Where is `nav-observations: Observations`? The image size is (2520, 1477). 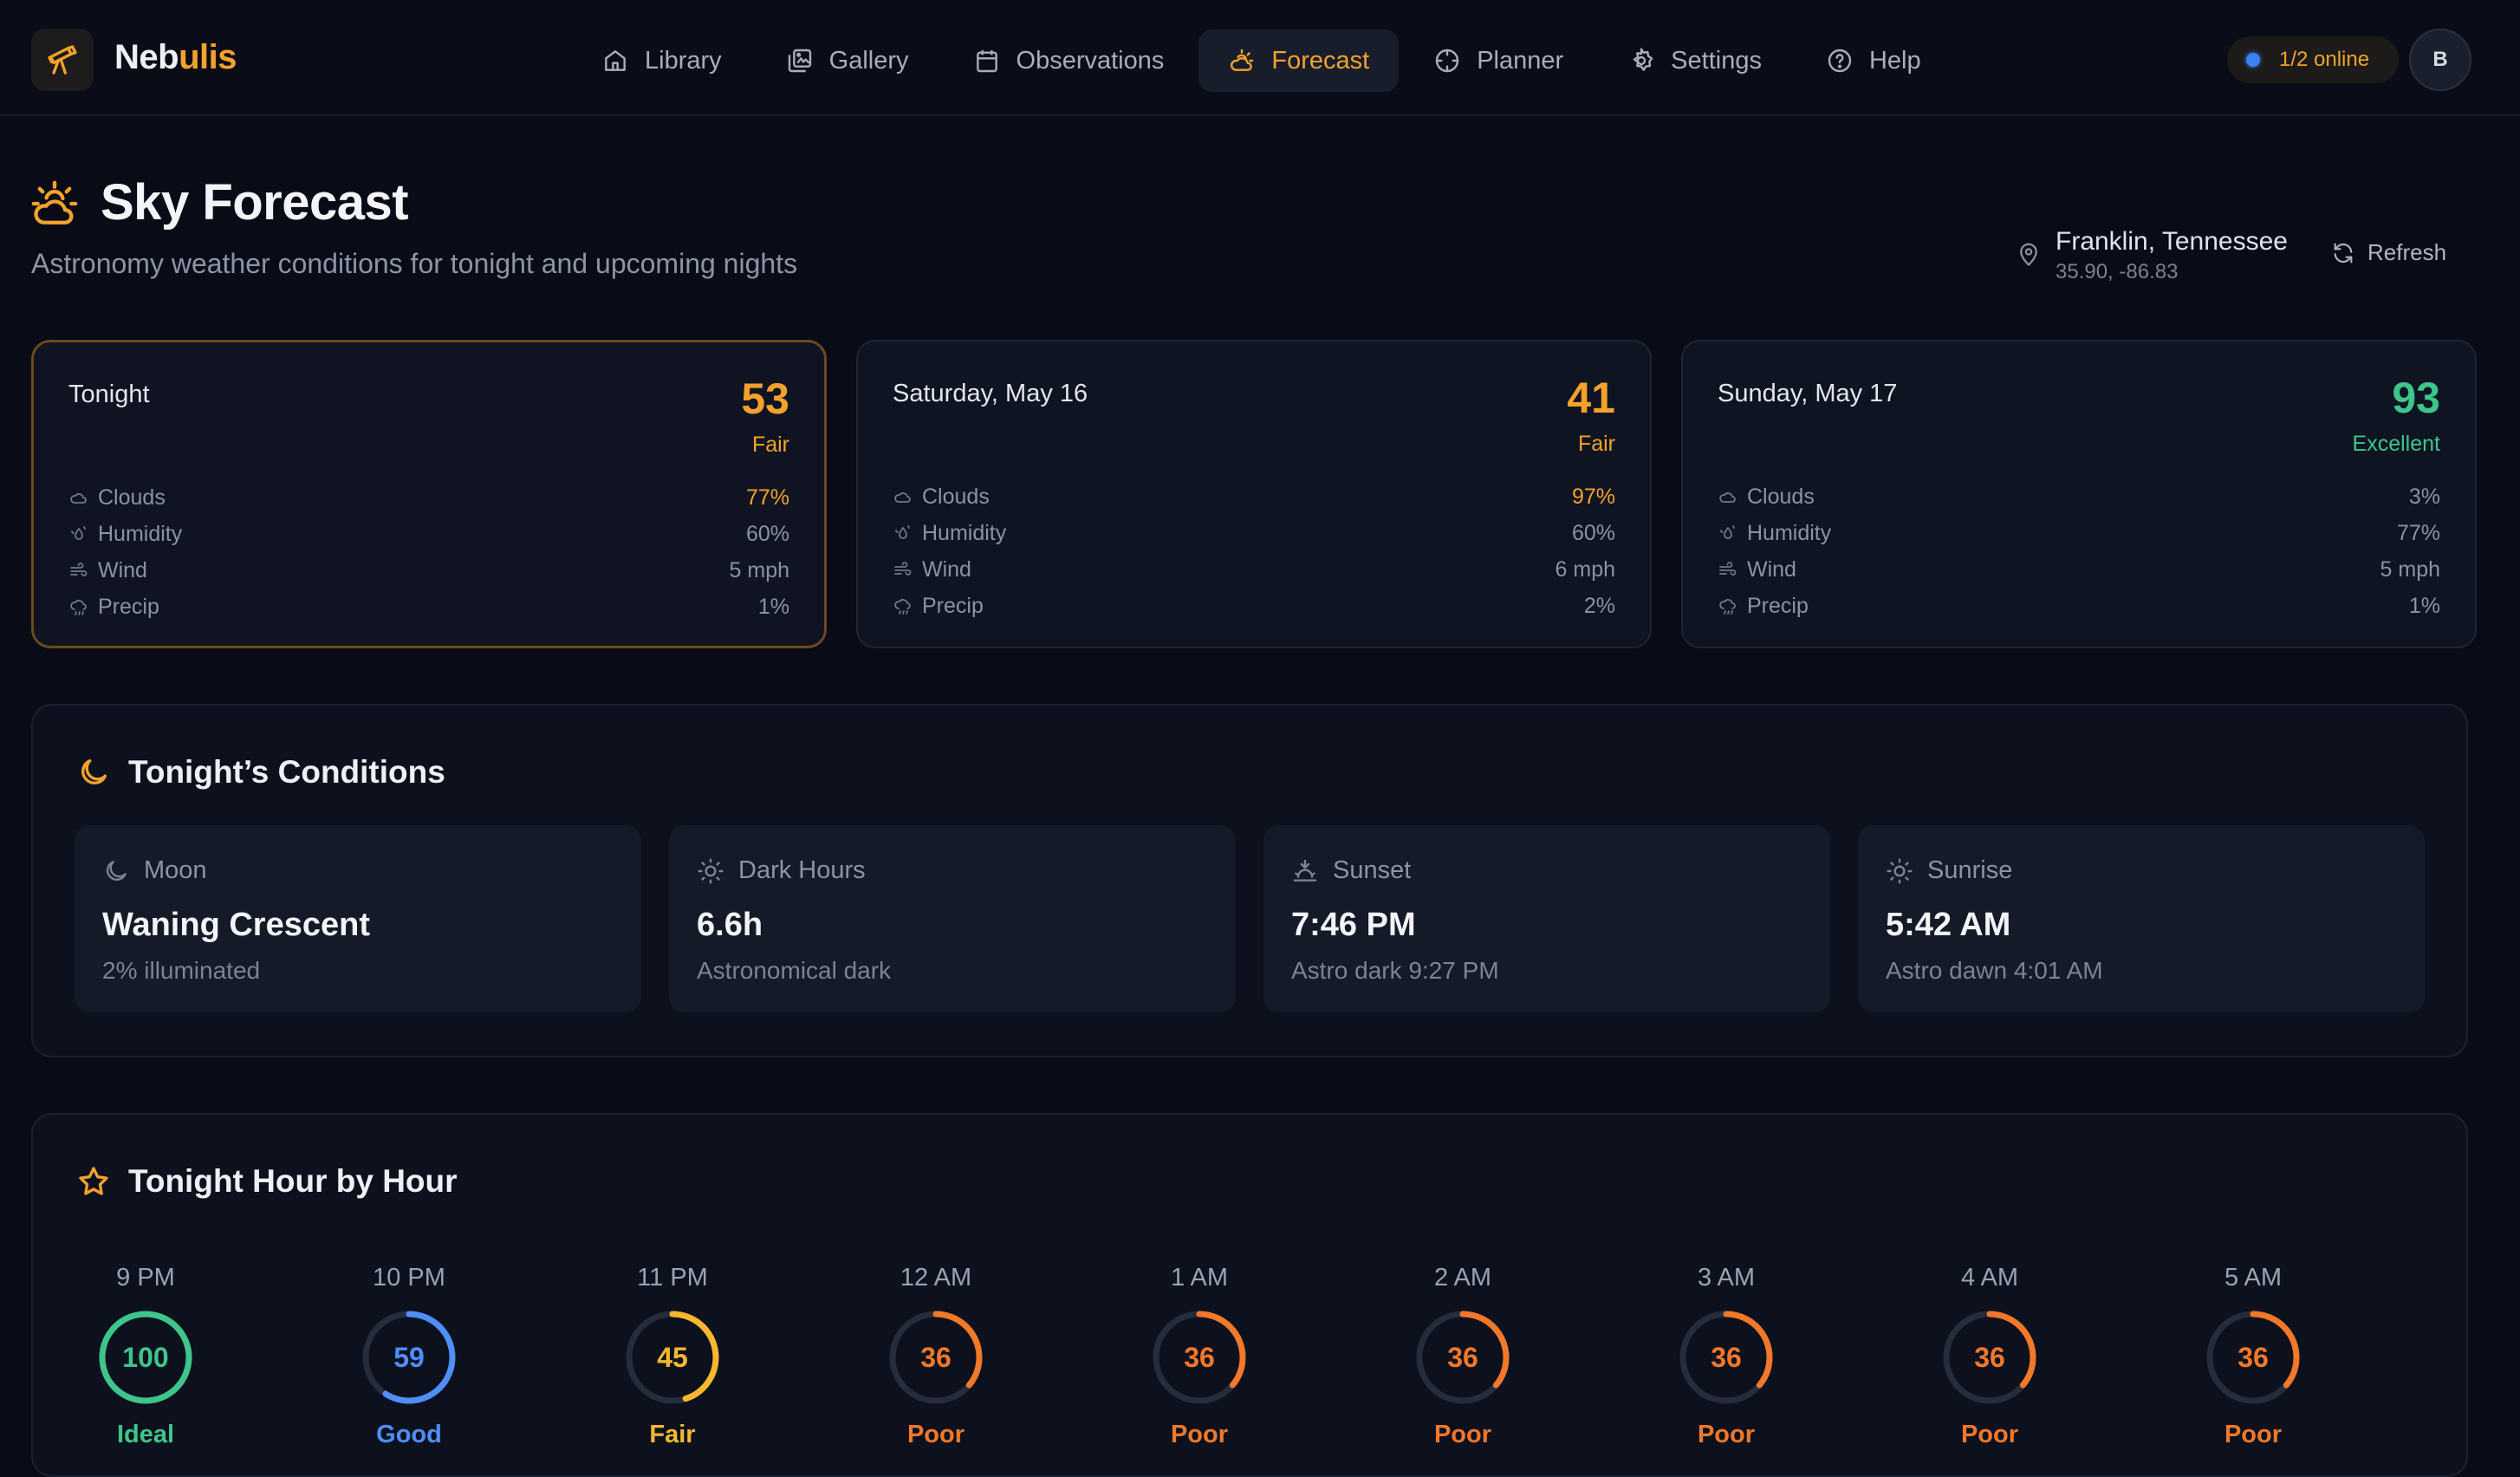 nav-observations: Observations is located at coordinates (1069, 61).